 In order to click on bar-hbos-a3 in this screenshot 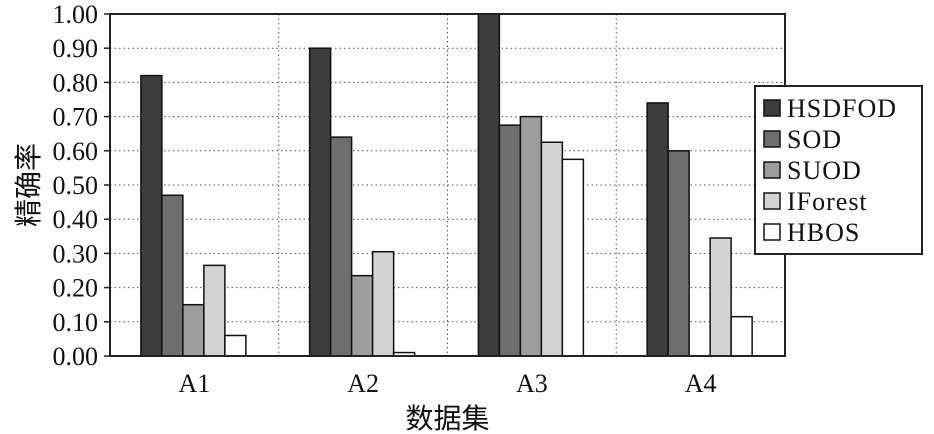, I will do `click(573, 257)`.